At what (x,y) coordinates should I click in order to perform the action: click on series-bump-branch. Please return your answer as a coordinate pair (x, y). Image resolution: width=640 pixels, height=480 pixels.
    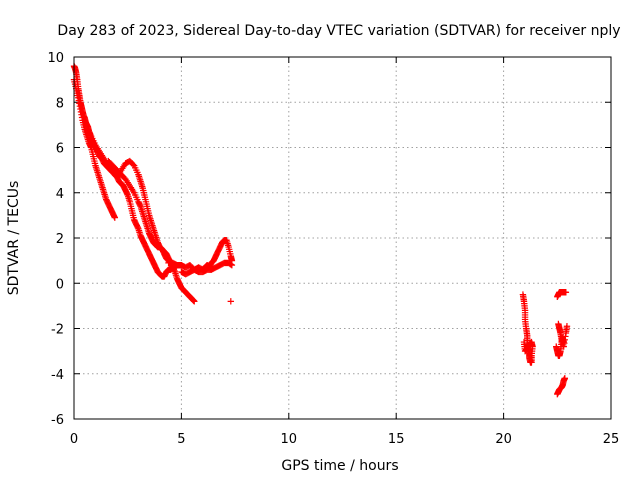
    Looking at the image, I should click on (151, 231).